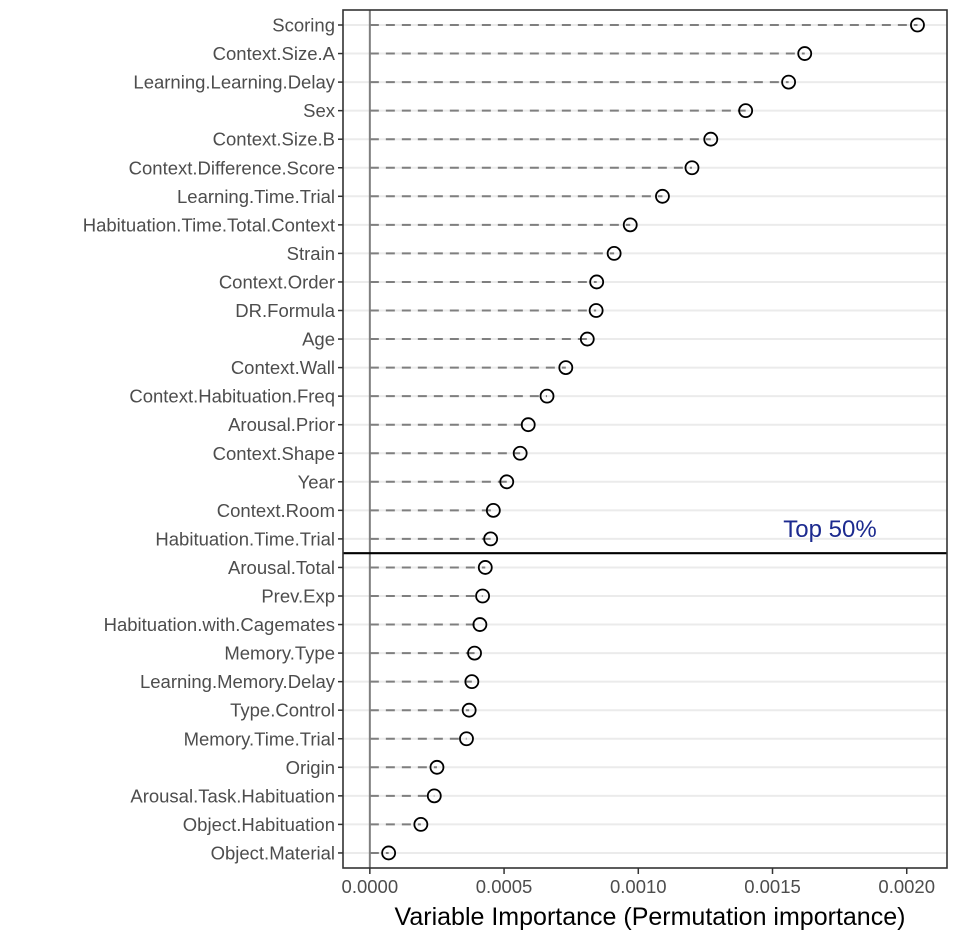 This screenshot has width=961, height=938. Describe the element at coordinates (283, 367) in the screenshot. I see `y-tick-label: Context.Wall` at that location.